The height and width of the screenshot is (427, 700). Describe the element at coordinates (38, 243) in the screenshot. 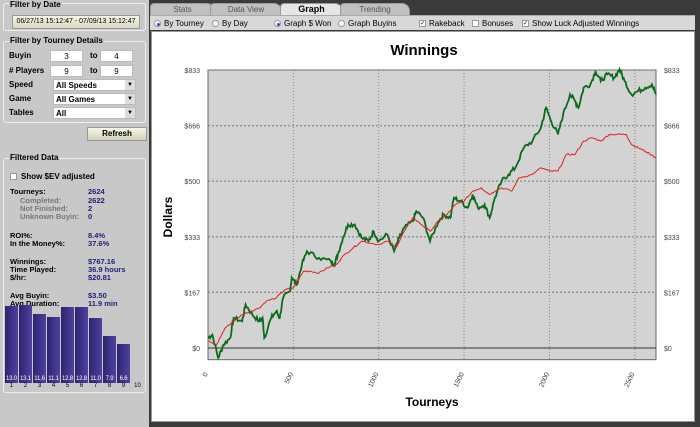

I see `stat-label: In the Money%:` at that location.